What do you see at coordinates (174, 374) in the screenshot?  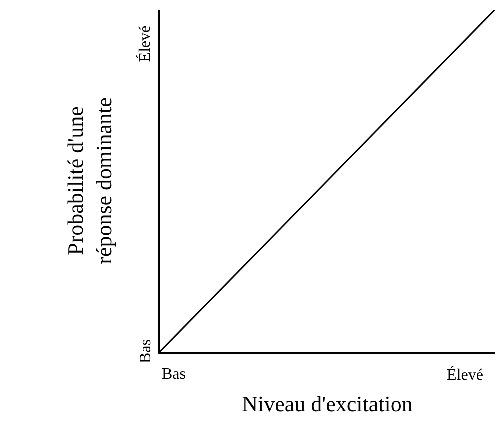 I see `text: Bas` at bounding box center [174, 374].